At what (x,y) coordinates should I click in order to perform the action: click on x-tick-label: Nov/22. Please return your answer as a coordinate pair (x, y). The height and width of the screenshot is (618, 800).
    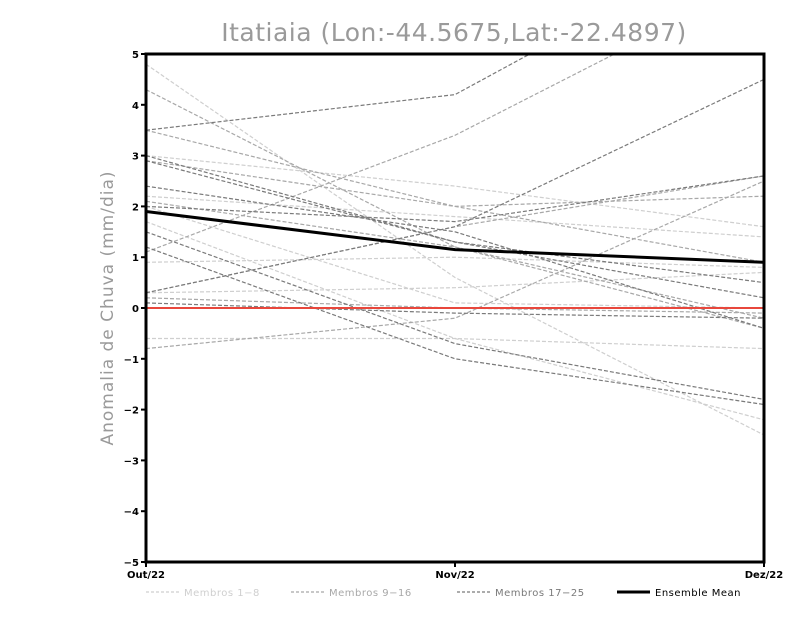
    Looking at the image, I should click on (454, 575).